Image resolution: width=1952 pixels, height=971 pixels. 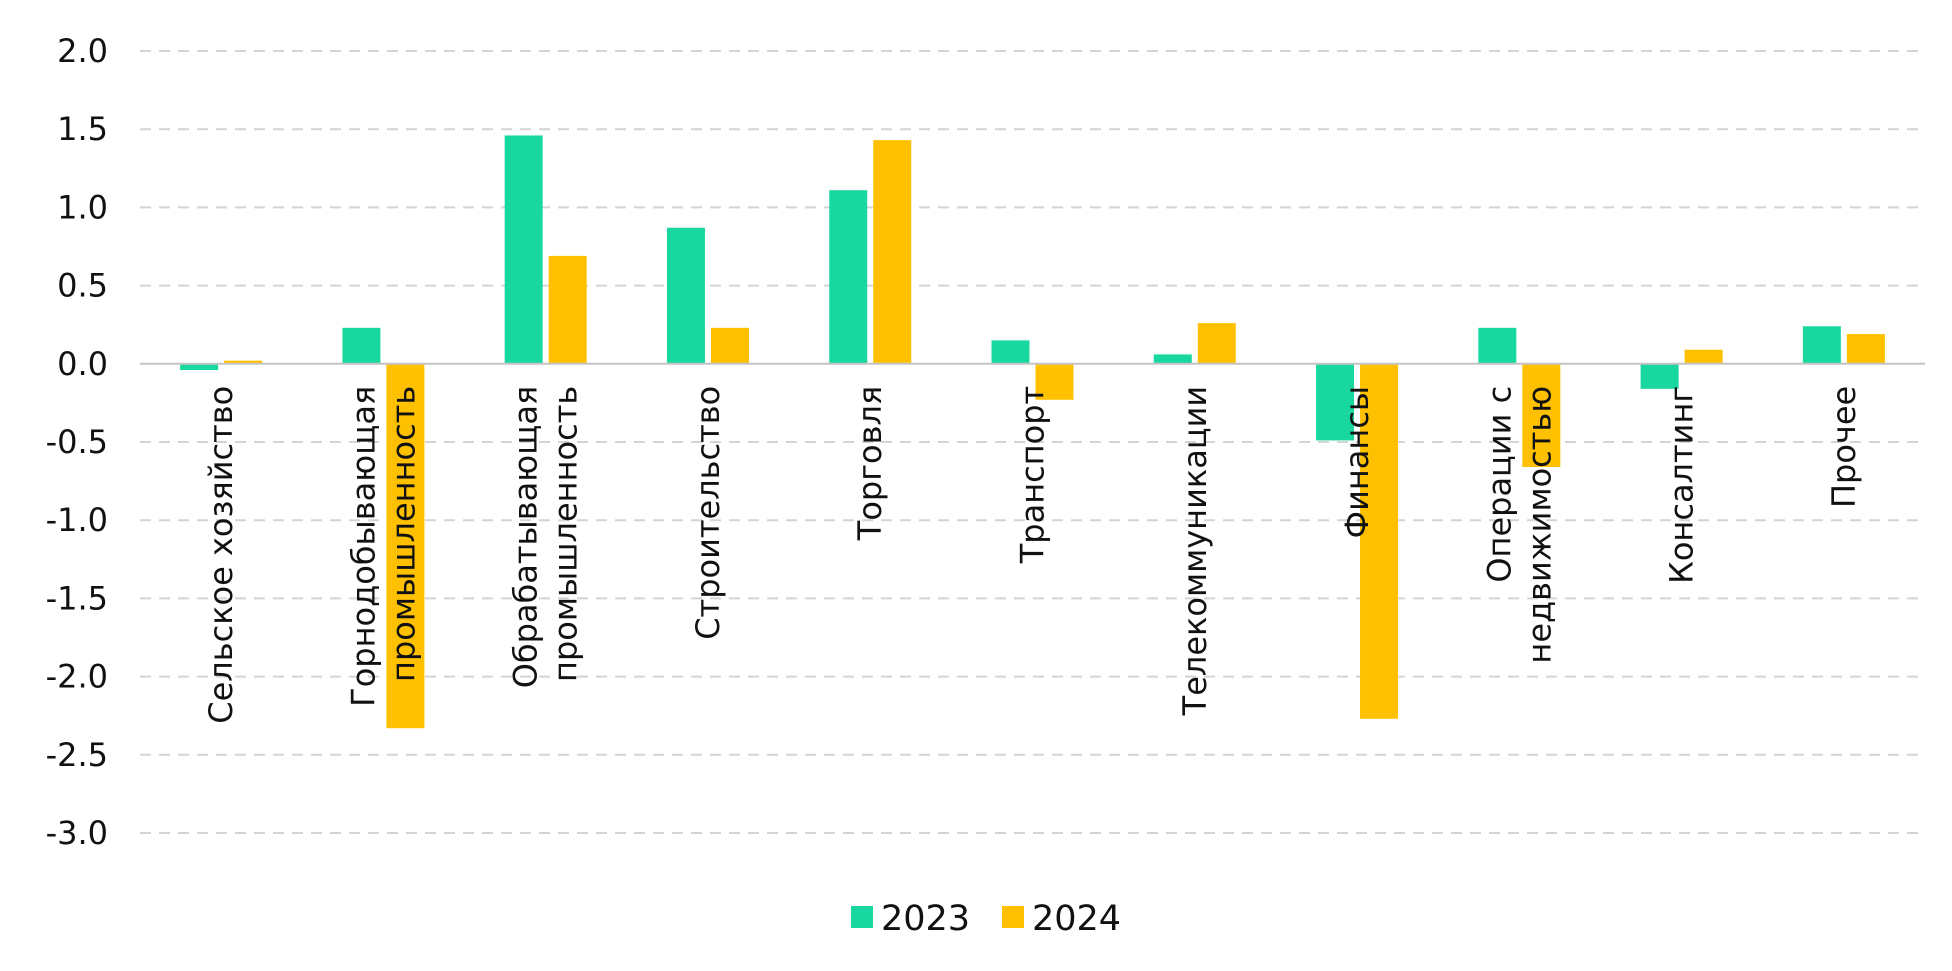 I want to click on category-label: Горнодобывающаяпромышленность, so click(x=383, y=546).